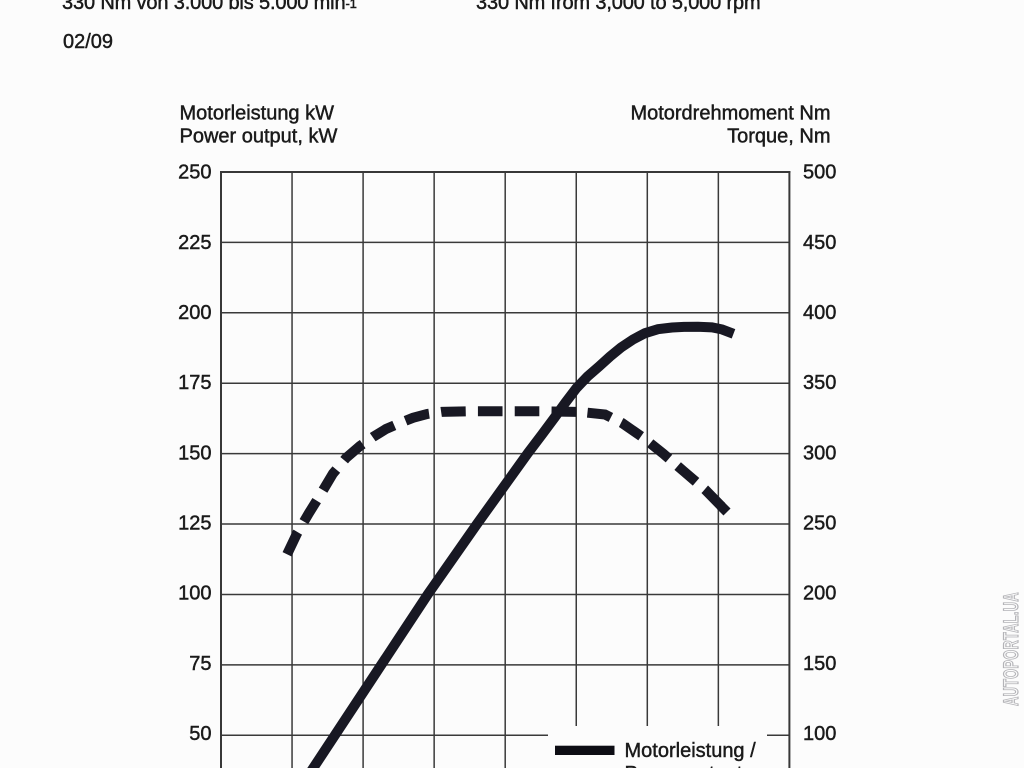 This screenshot has width=1024, height=768. What do you see at coordinates (691, 751) in the screenshot?
I see `svg-text: Motorleistung /` at bounding box center [691, 751].